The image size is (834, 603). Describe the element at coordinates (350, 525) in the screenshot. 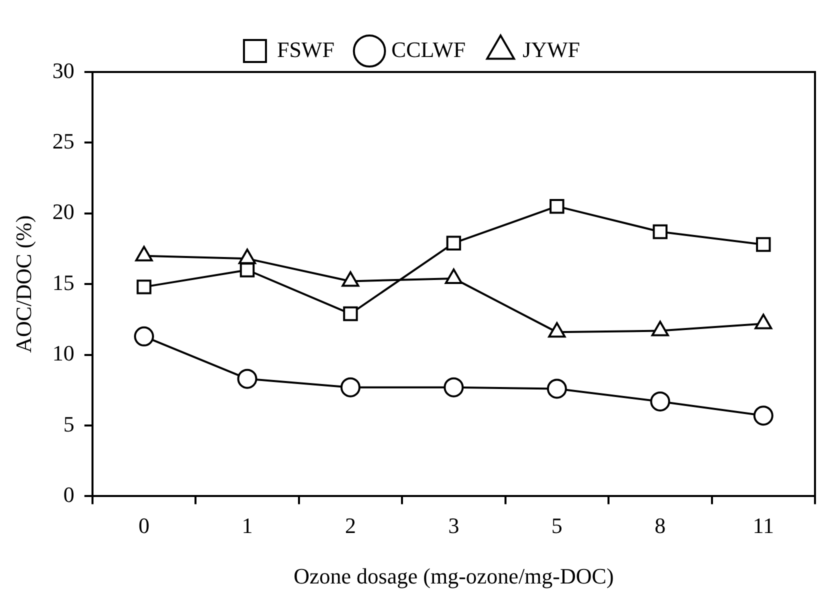

I see `x-tick-label: 2` at that location.